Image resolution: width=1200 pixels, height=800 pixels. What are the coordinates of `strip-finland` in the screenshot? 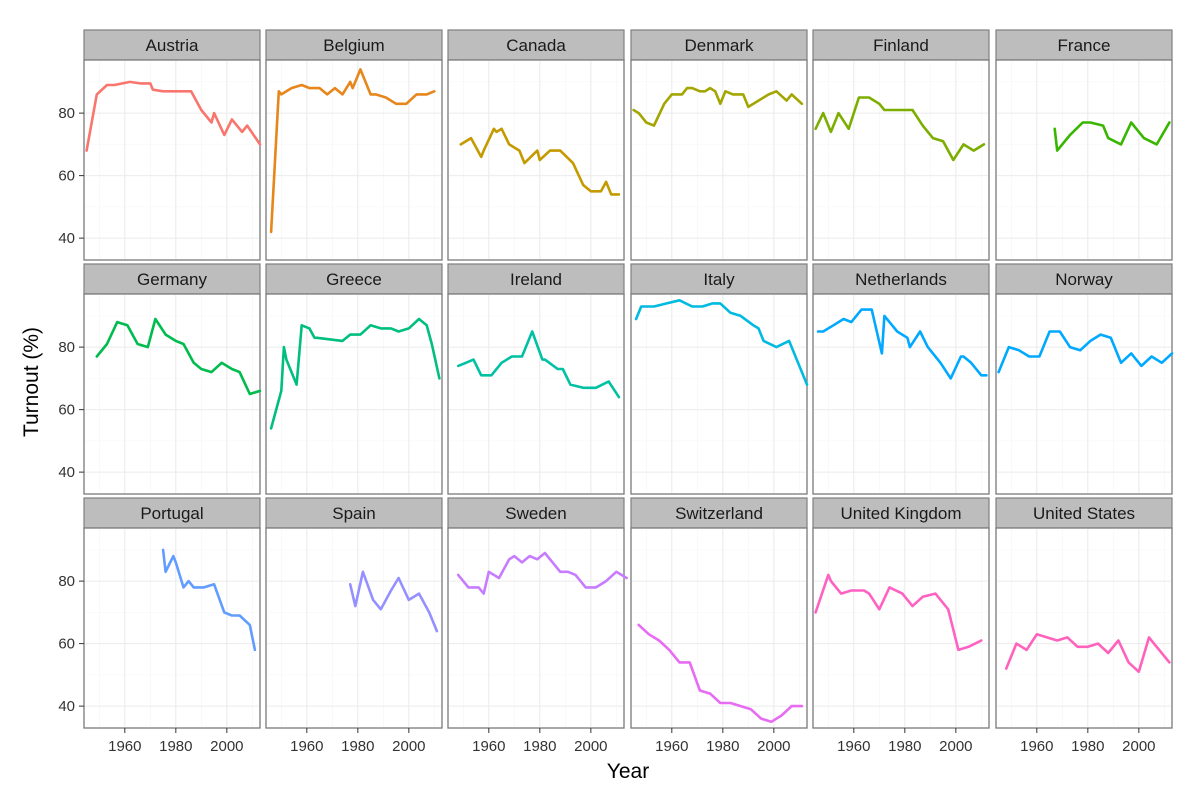 It's located at (901, 45).